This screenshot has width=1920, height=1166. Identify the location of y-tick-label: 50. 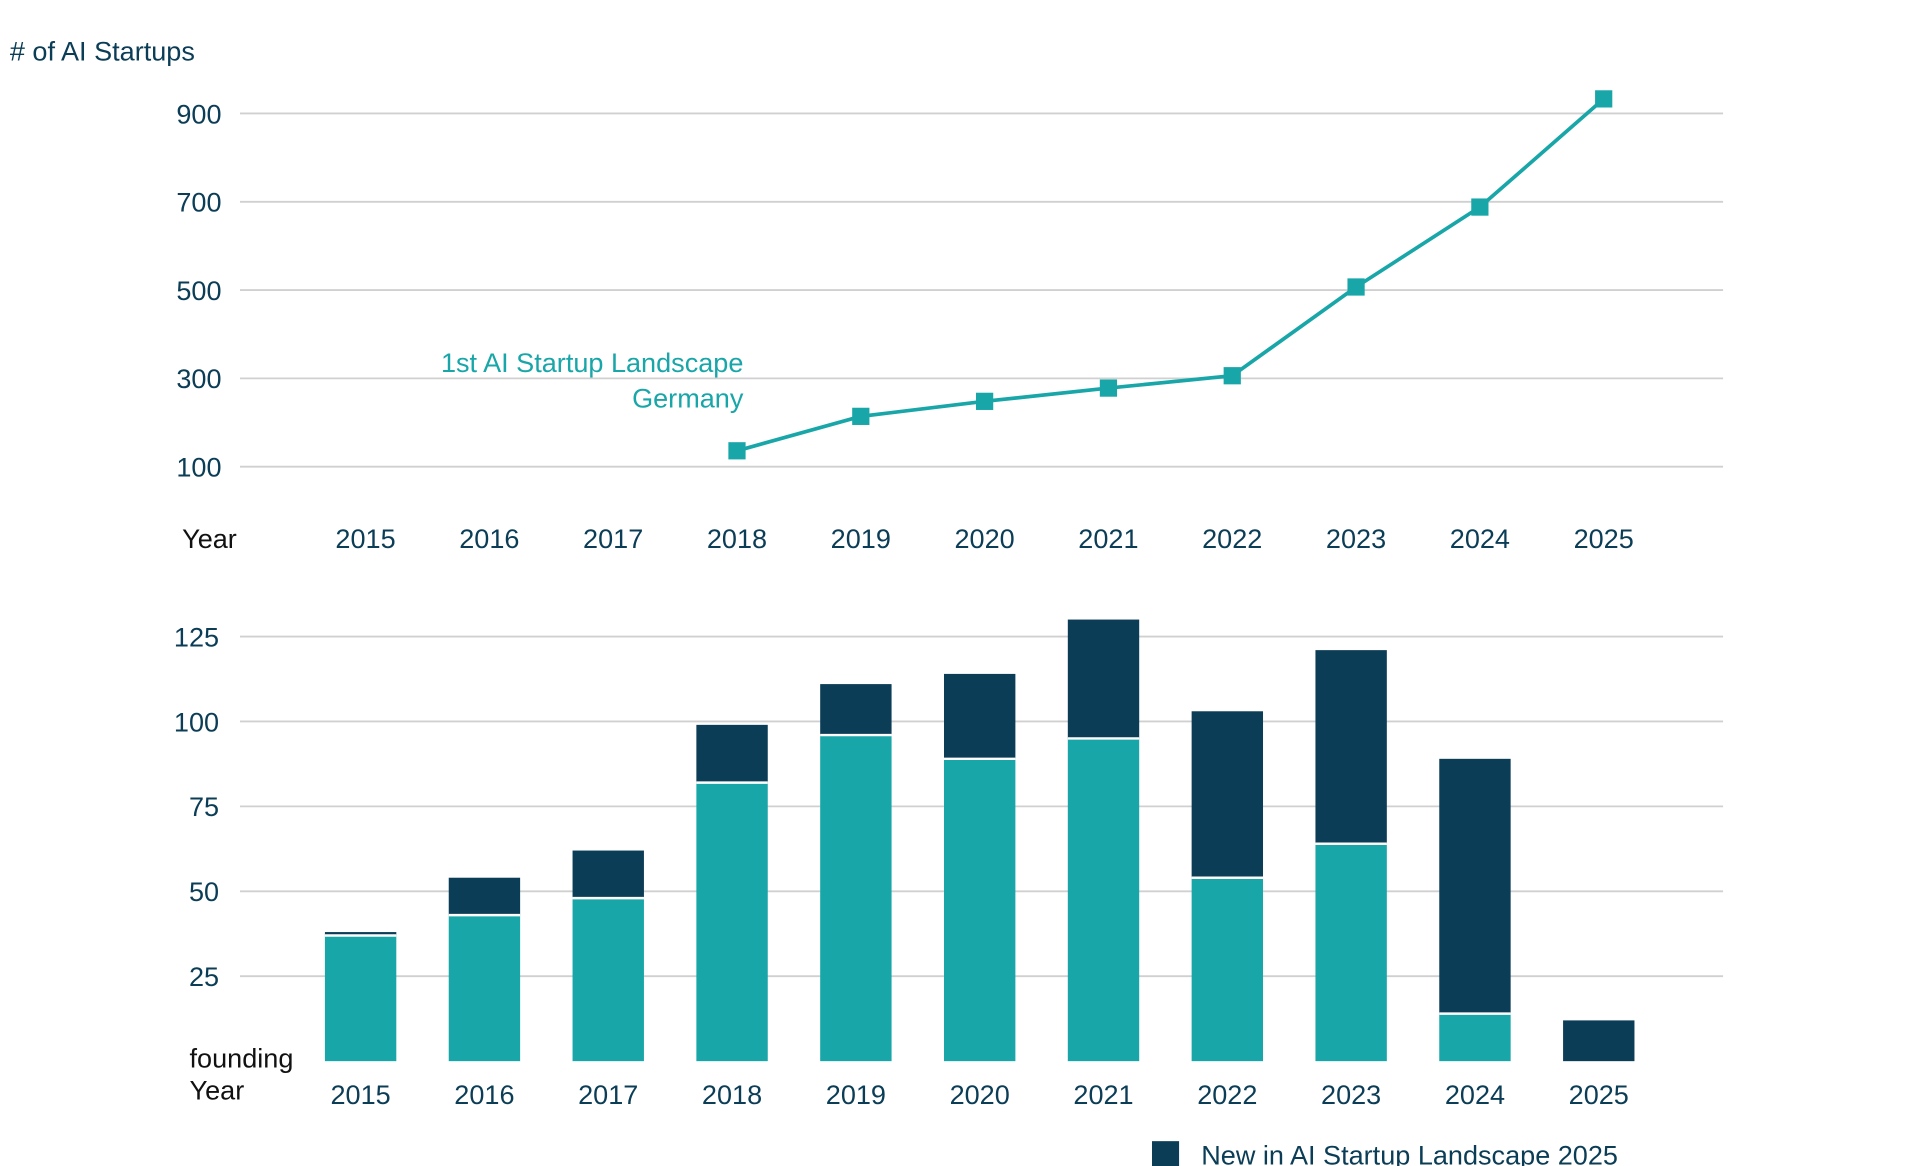
(204, 891).